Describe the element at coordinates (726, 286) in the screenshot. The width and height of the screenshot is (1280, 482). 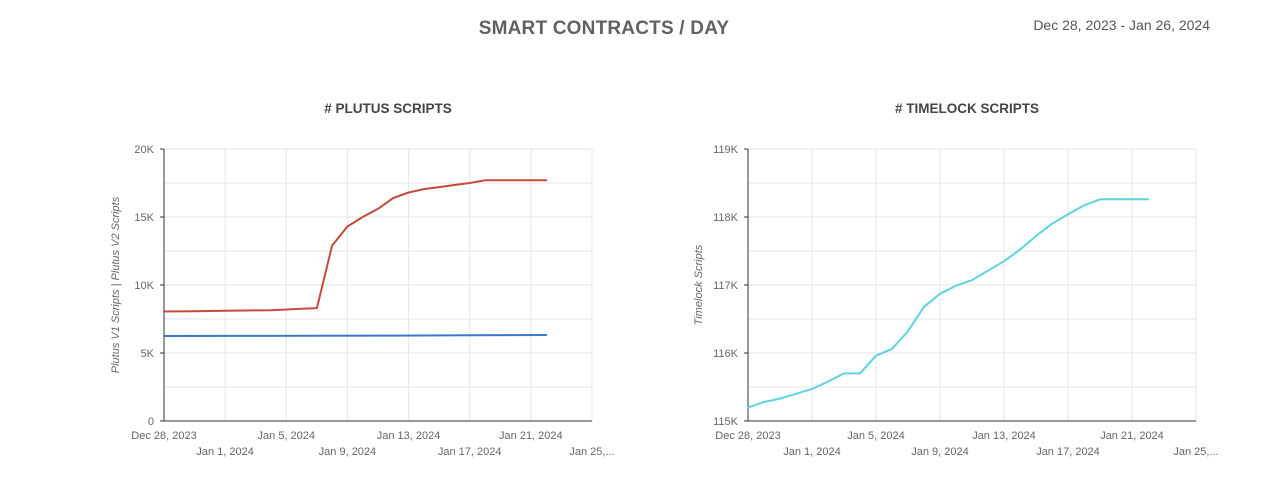
I see `y-tick-label: 117K` at that location.